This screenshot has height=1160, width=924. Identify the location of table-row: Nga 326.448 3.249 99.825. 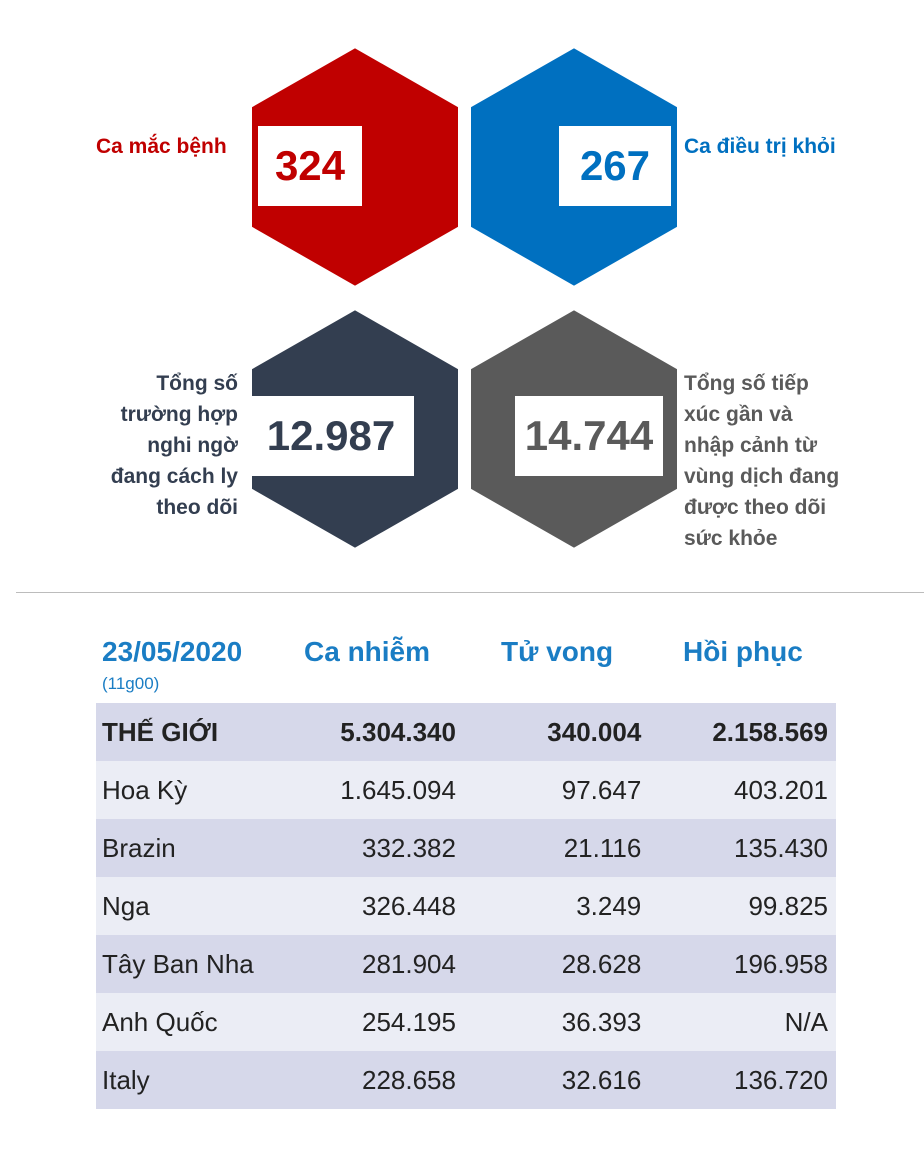
(466, 906).